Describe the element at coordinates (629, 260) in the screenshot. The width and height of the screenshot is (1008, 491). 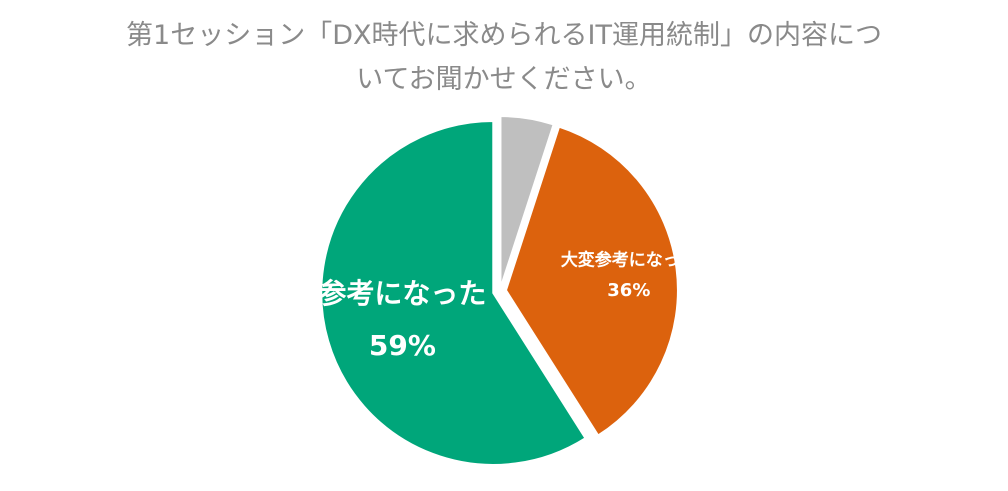
I see `slice-label-1: 大変参考になった` at that location.